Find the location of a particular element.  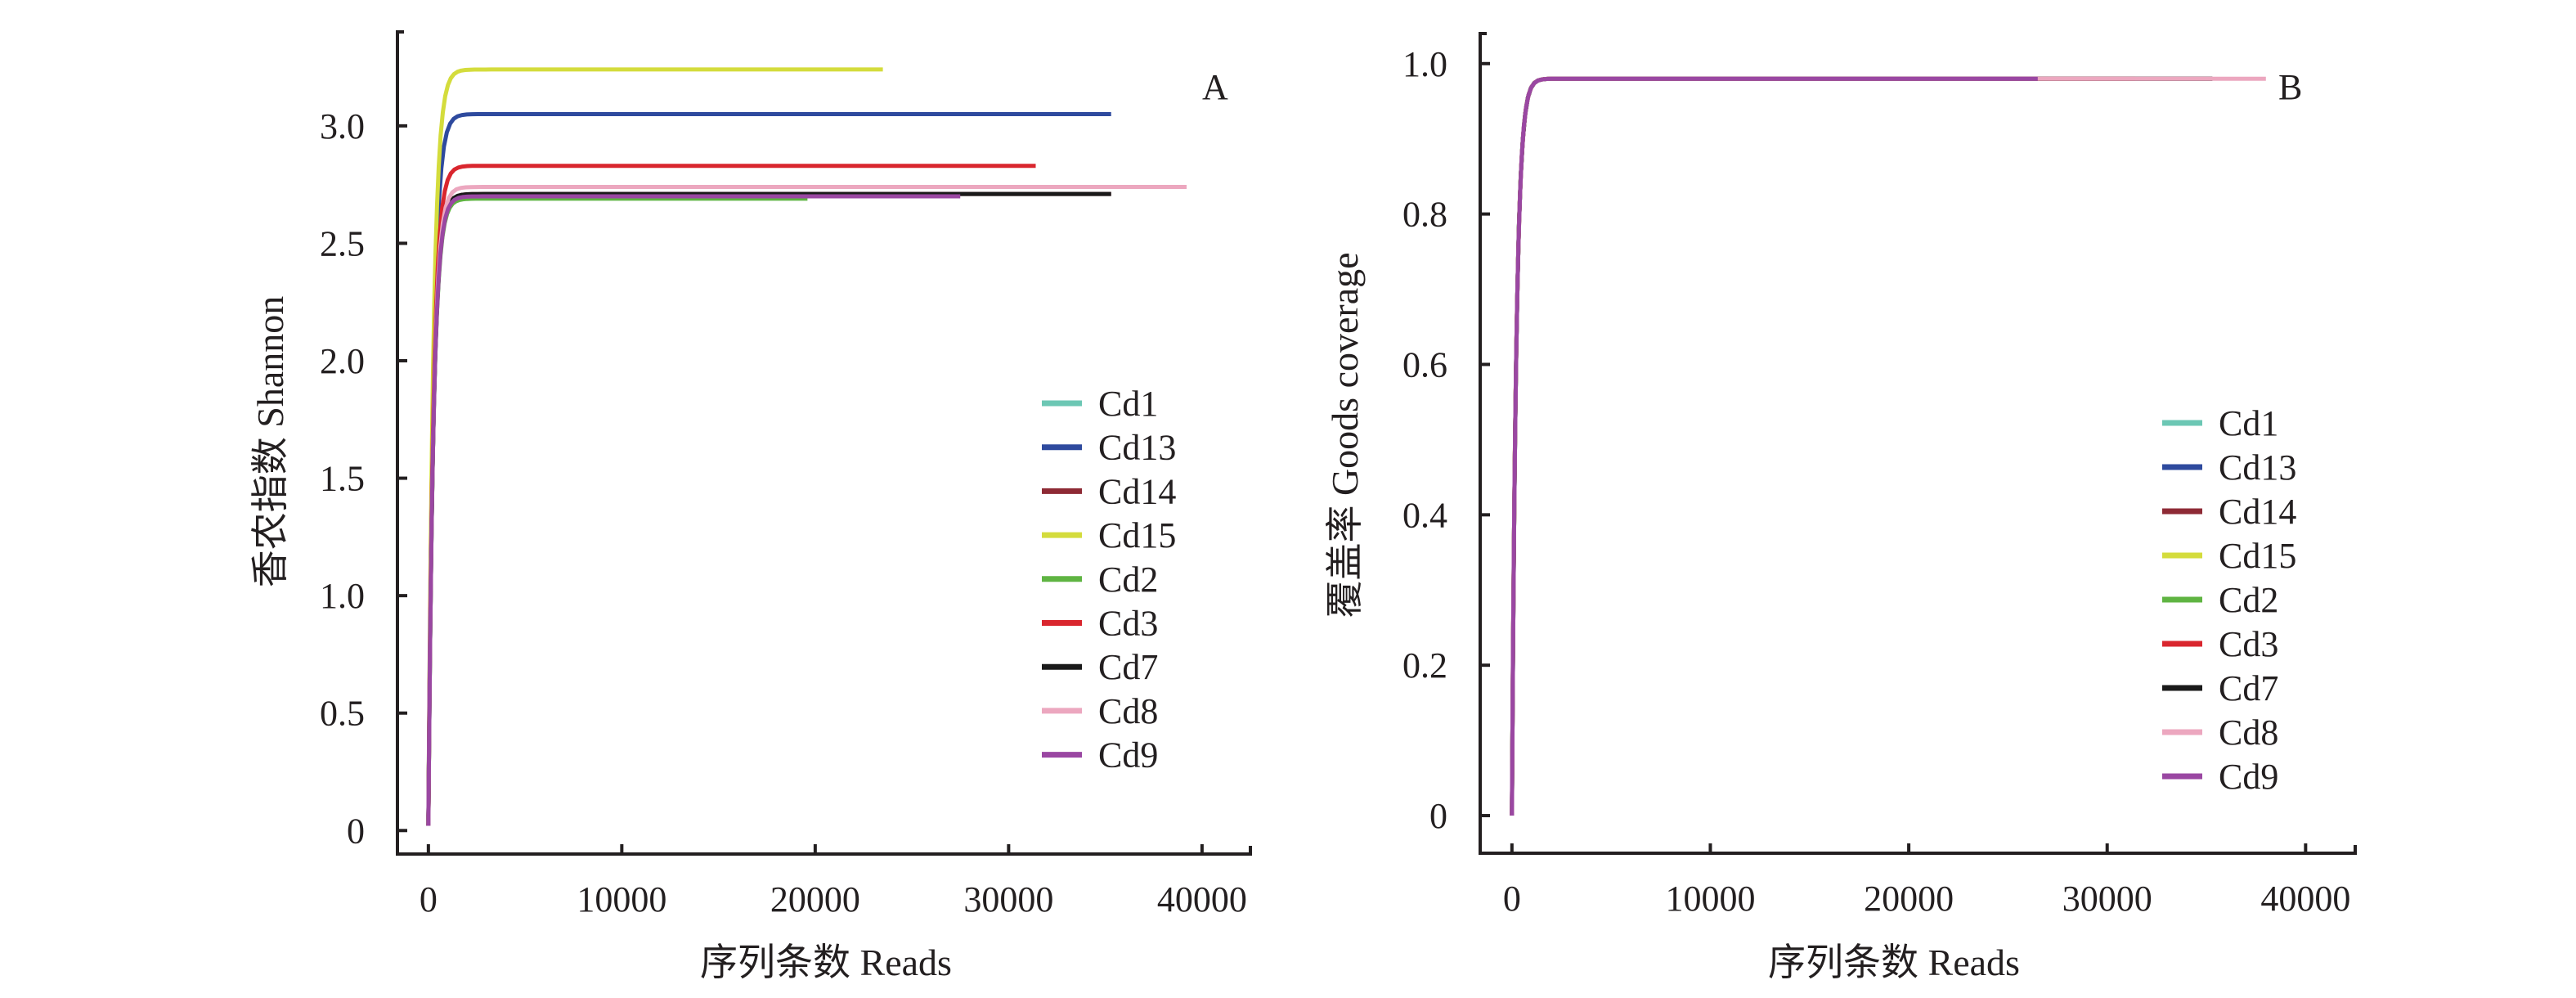

y-tick-label: 3.0 is located at coordinates (342, 126).